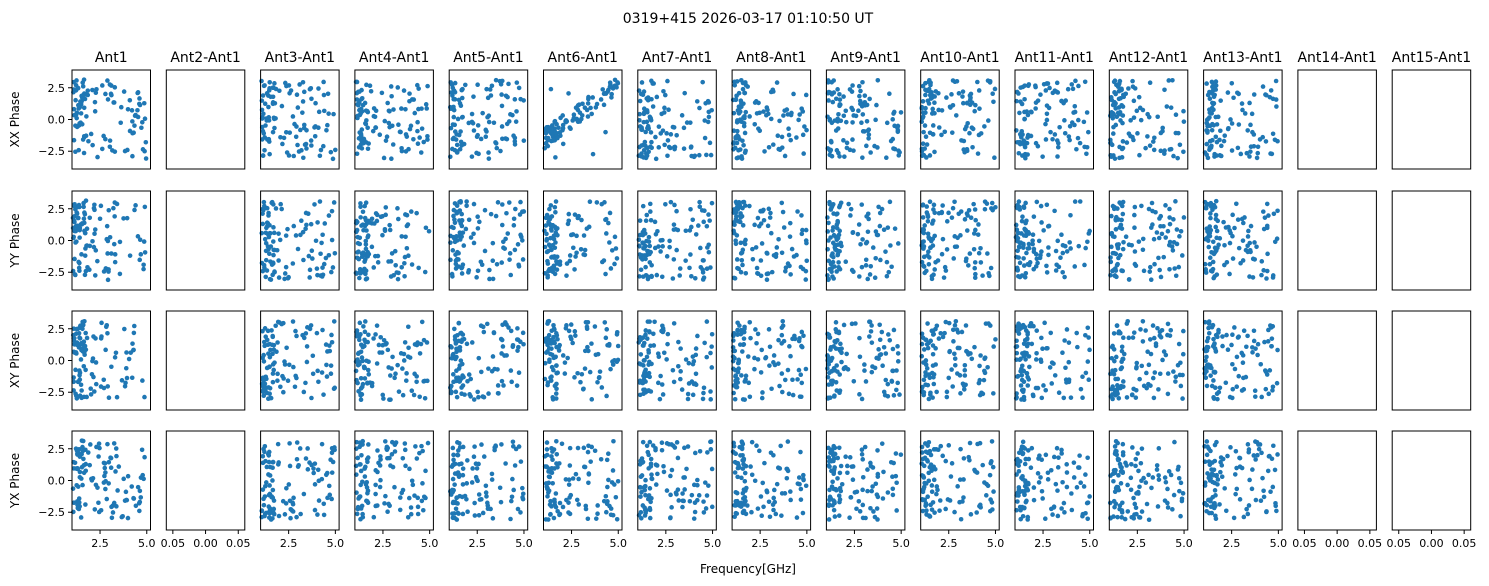 This screenshot has height=586, width=1489. What do you see at coordinates (173, 543) in the screenshot?
I see `x-tick-label: 0.05` at bounding box center [173, 543].